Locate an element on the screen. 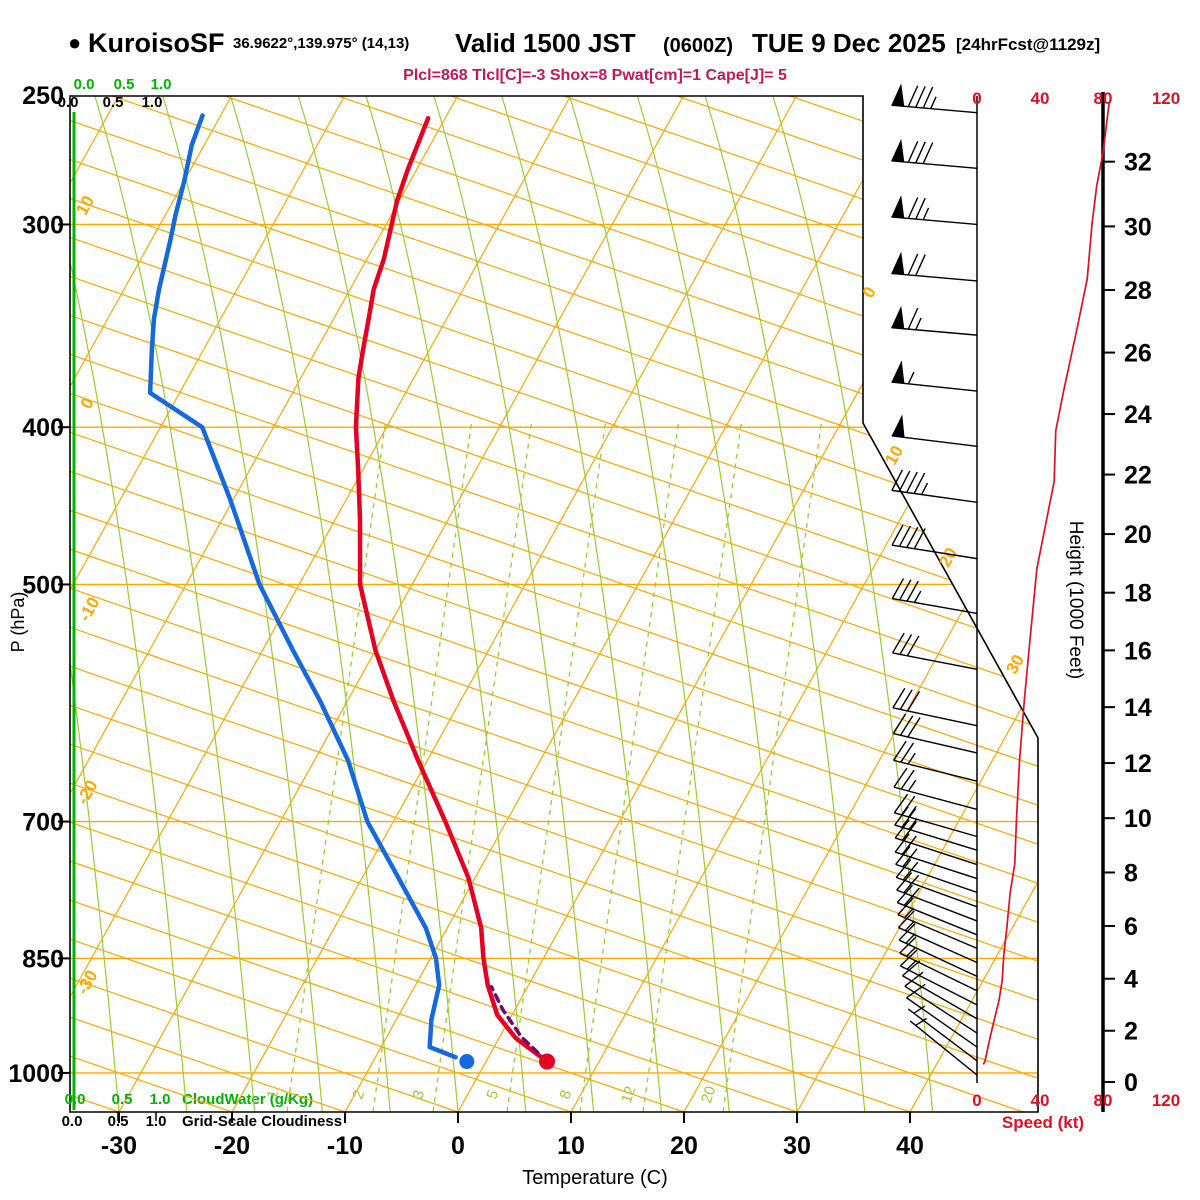  isotherm-edge-label: 0 is located at coordinates (869, 292).